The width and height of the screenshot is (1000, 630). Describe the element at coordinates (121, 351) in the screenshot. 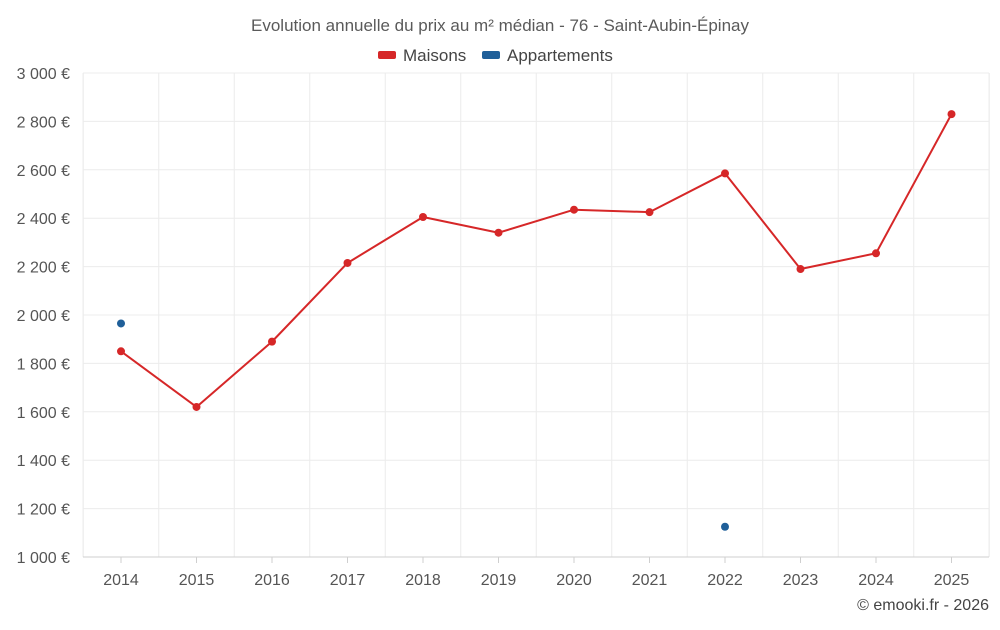

I see `data-point-maisons-2014` at that location.